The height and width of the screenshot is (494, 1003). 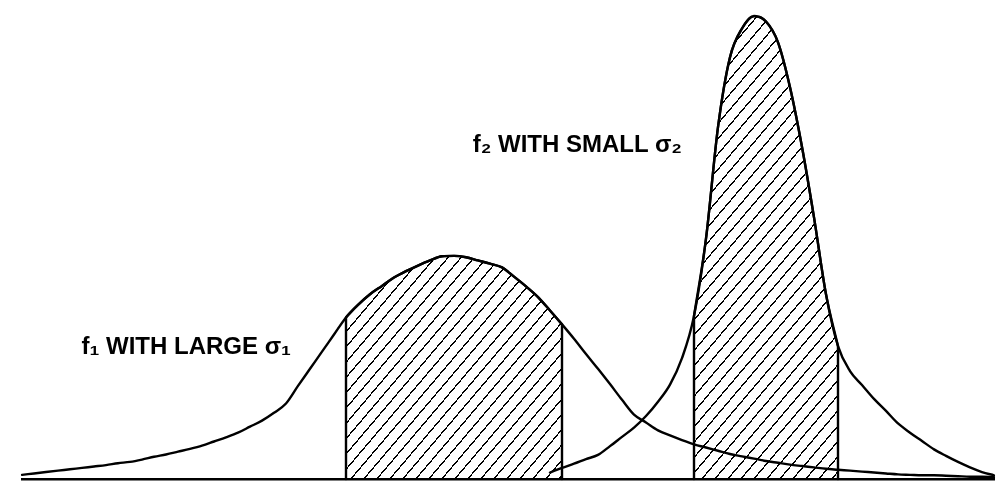 I want to click on series-label: f₂ WITH SMALL σ₂, so click(x=577, y=144).